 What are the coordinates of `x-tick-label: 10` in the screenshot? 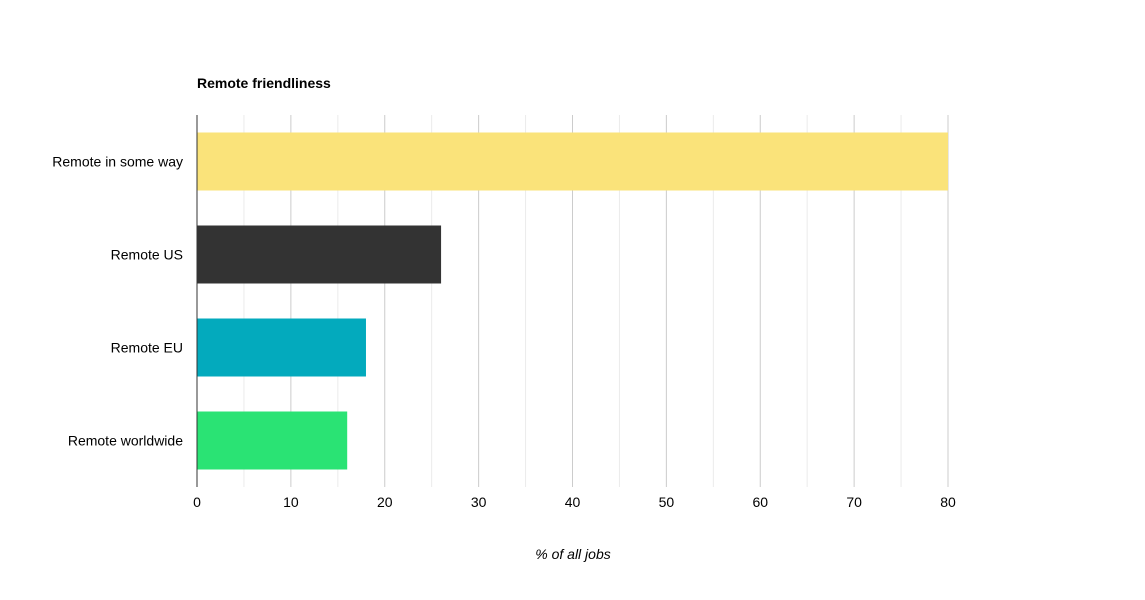 It's located at (291, 502).